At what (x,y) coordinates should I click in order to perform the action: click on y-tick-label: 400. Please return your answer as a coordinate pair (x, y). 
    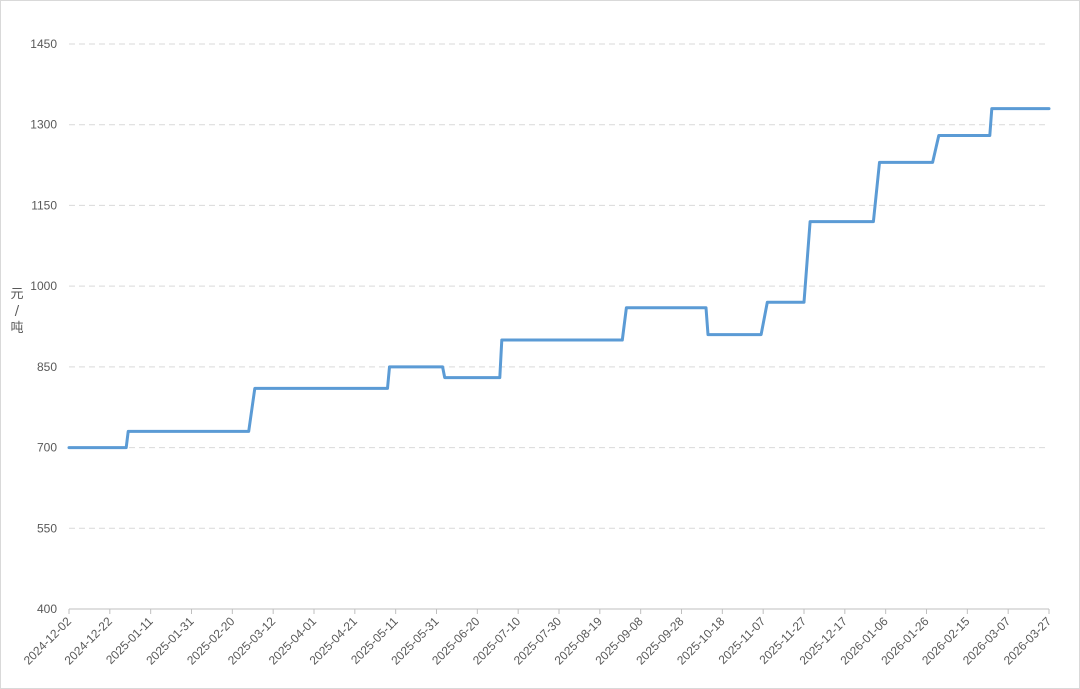
    Looking at the image, I should click on (47, 609).